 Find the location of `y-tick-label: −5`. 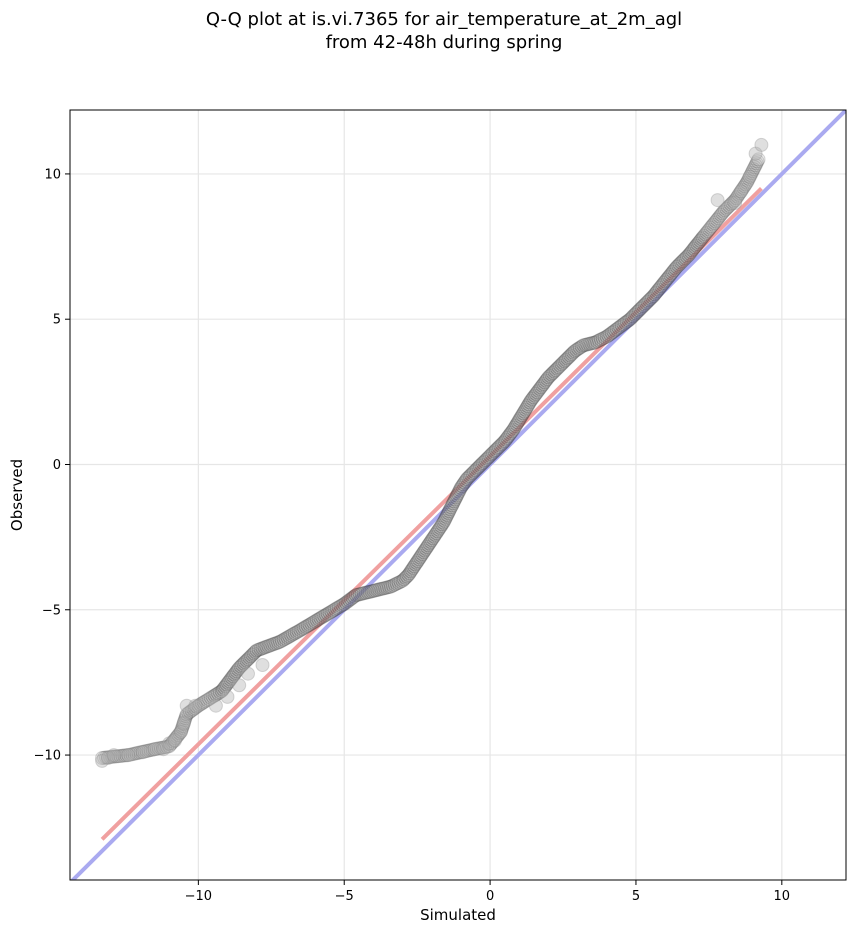

y-tick-label: −5 is located at coordinates (51, 610).